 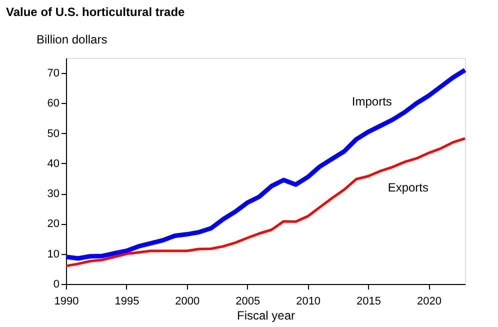 I want to click on x-tick-label: 2015, so click(x=369, y=302).